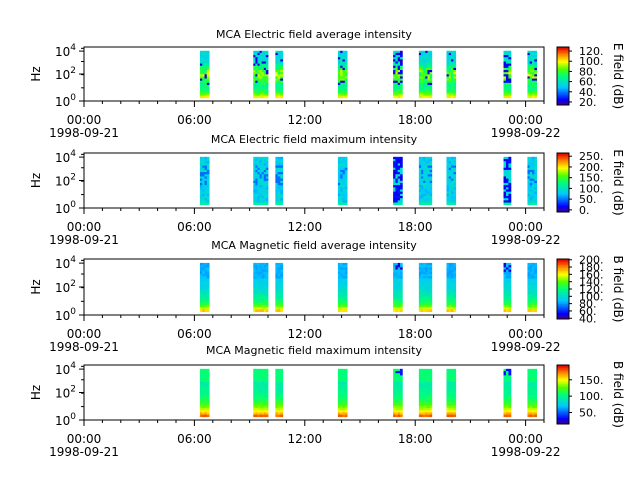 The height and width of the screenshot is (480, 640). What do you see at coordinates (65, 420) in the screenshot?
I see `y-tick-label: 100` at bounding box center [65, 420].